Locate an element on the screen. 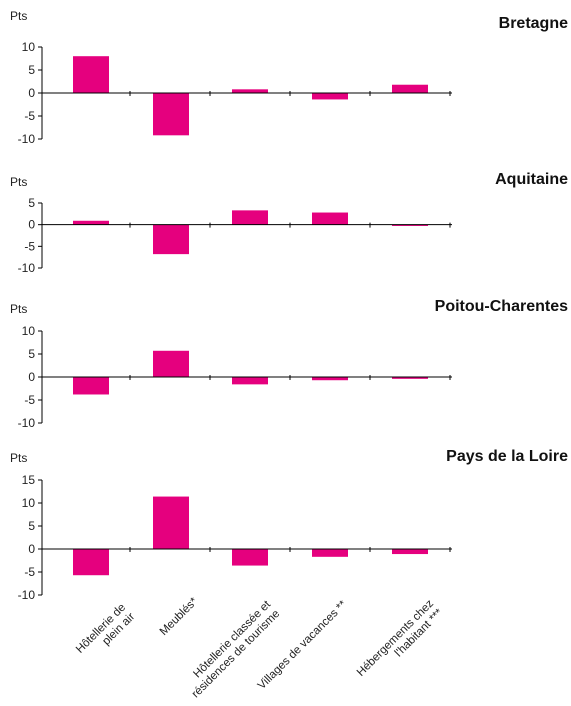 Image resolution: width=571 pixels, height=706 pixels. category-label-2: Meublés* is located at coordinates (179, 616).